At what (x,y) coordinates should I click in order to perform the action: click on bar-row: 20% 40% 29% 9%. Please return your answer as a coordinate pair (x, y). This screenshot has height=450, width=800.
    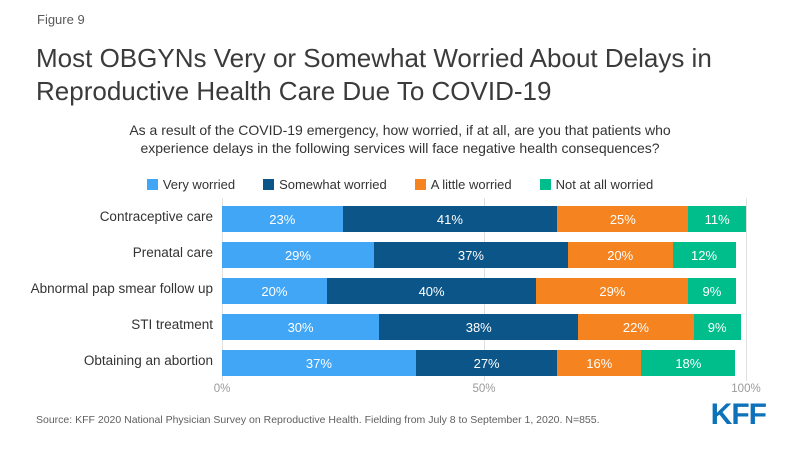
    Looking at the image, I should click on (484, 291).